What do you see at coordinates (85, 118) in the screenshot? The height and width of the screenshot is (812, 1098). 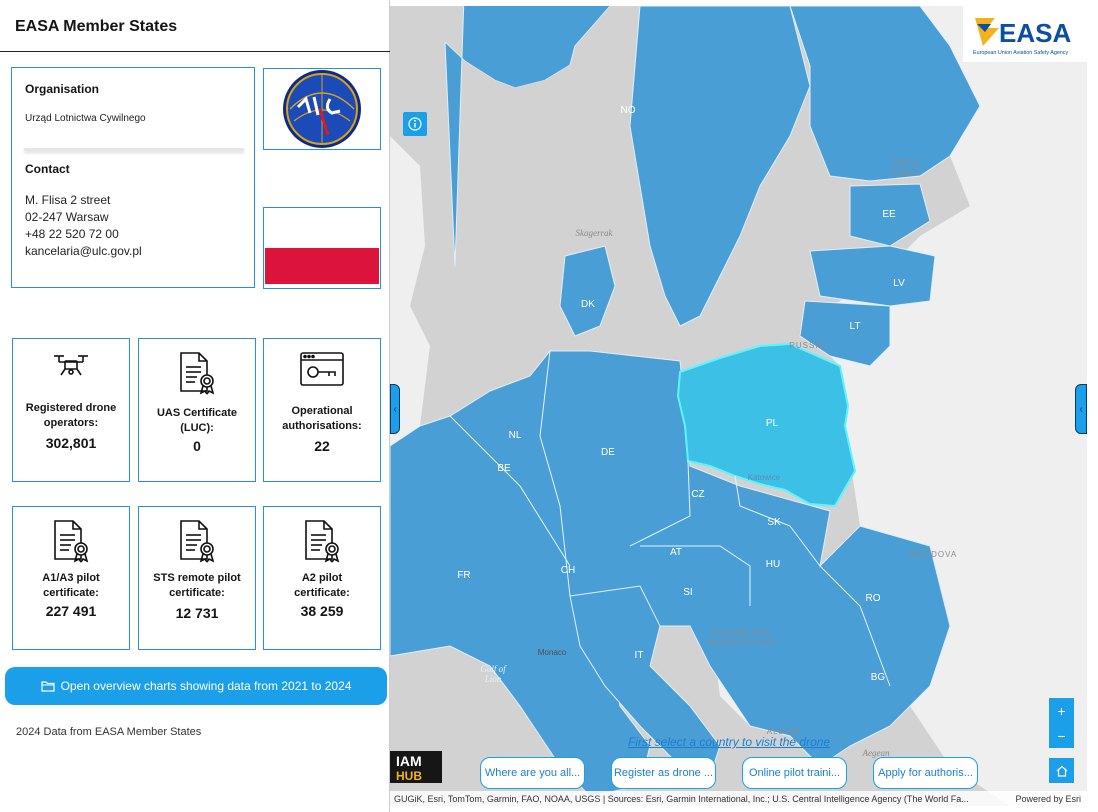 I see `organisation-value: Urząd Lotnictwa Cywilnego` at bounding box center [85, 118].